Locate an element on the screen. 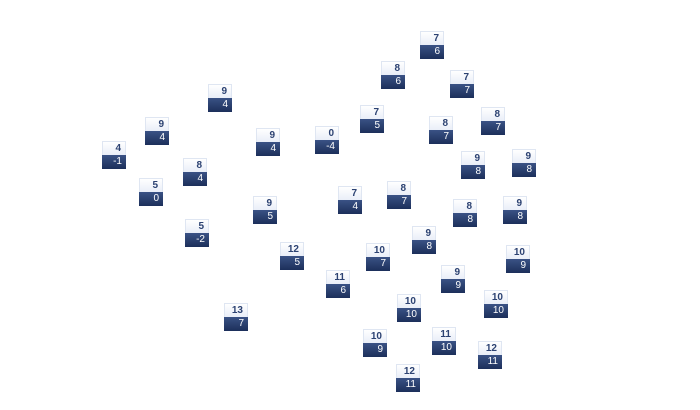 The width and height of the screenshot is (700, 410). node: 4 -1 is located at coordinates (114, 155).